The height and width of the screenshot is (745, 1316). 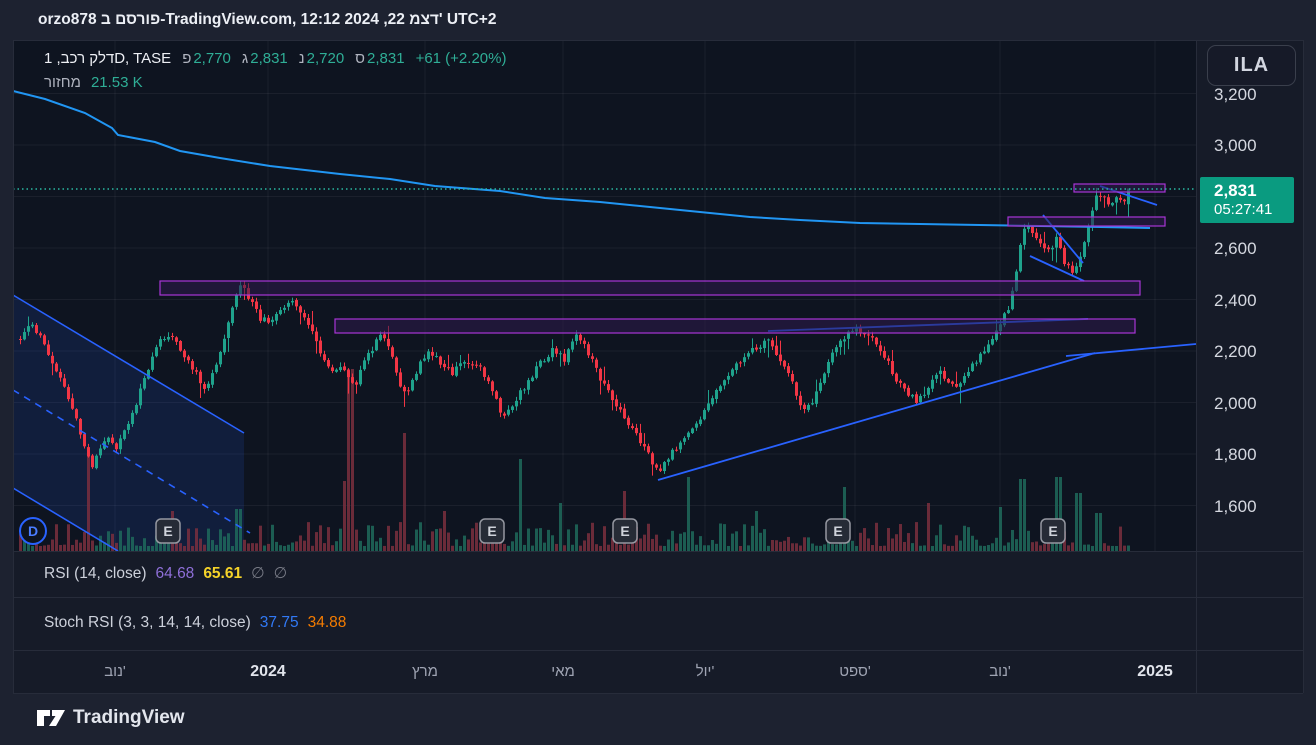 I want to click on change-value: +61 (+2.20%), so click(x=461, y=58).